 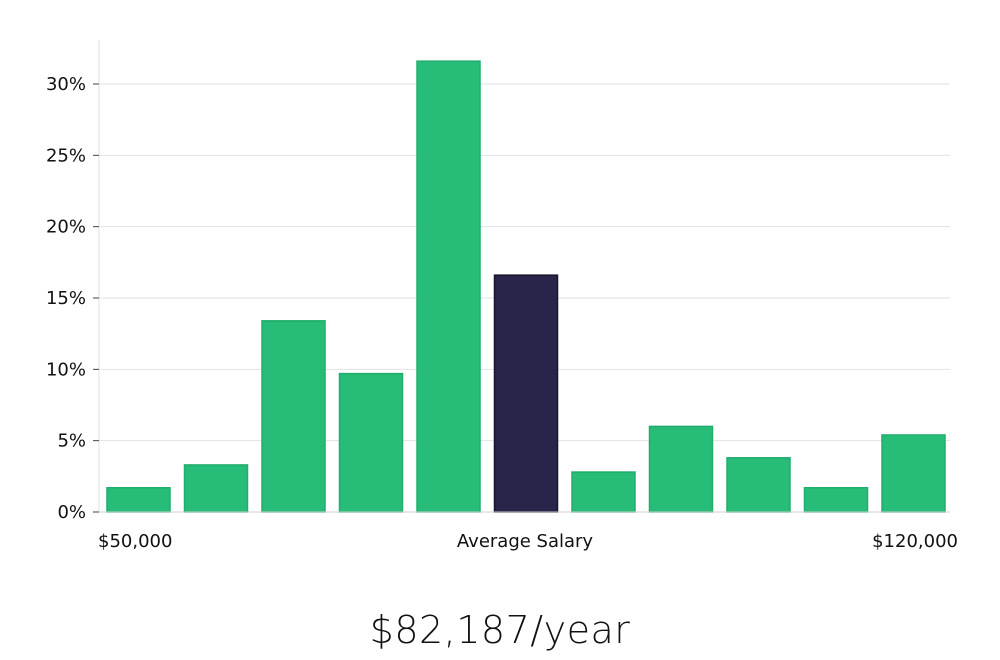 I want to click on y-tick-label: 20%, so click(x=66, y=227).